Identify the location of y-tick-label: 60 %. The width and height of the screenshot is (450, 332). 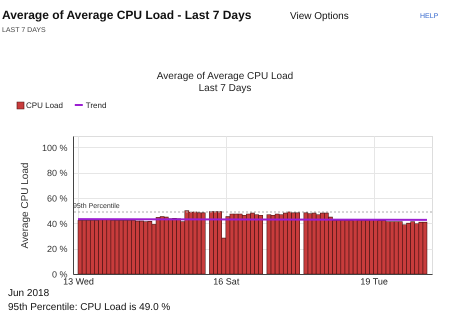
(57, 199).